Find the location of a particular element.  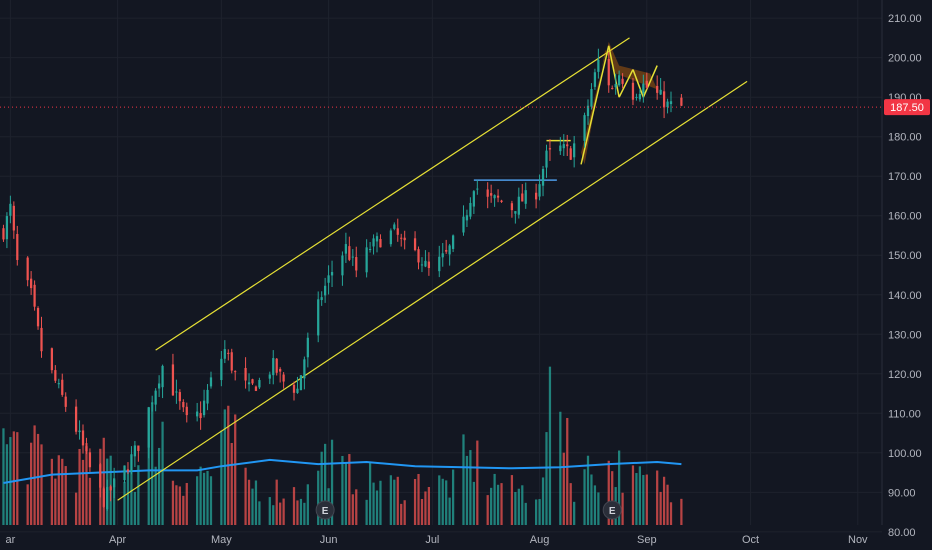

time-axis: ar Apr May Jun Jul Aug Sep Oct Nov is located at coordinates (436, 540).